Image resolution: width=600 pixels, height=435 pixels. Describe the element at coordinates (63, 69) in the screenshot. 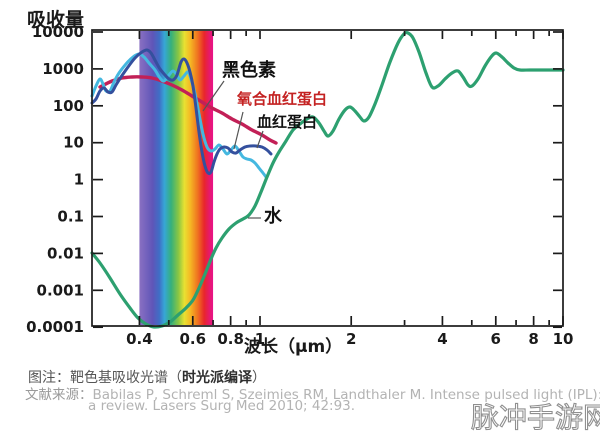

I see `y-tick-label: 1000` at that location.